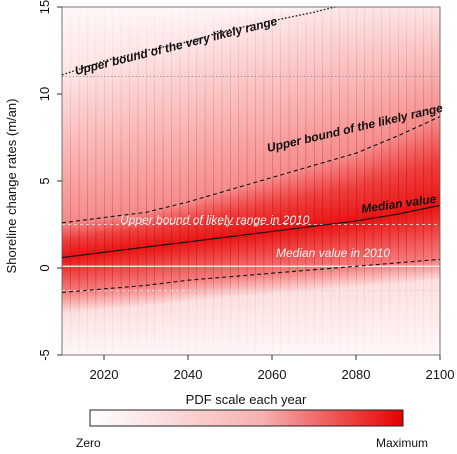 Image resolution: width=457 pixels, height=454 pixels. Describe the element at coordinates (44, 7) in the screenshot. I see `y-tick-label: 15` at that location.